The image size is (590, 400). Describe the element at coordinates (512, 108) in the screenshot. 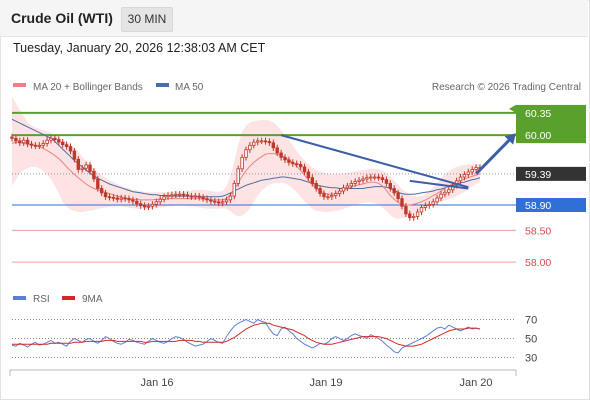

I see `resistance-label-pointer` at that location.